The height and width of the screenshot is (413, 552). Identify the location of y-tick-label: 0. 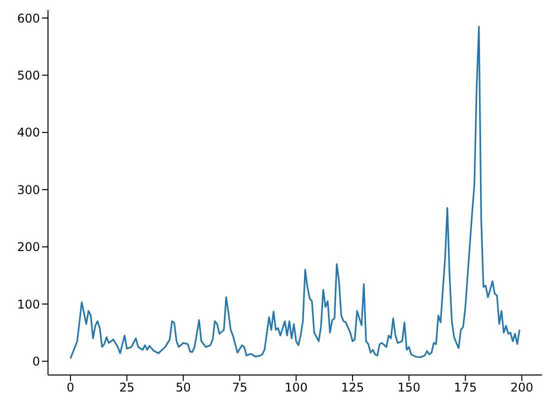
(36, 361).